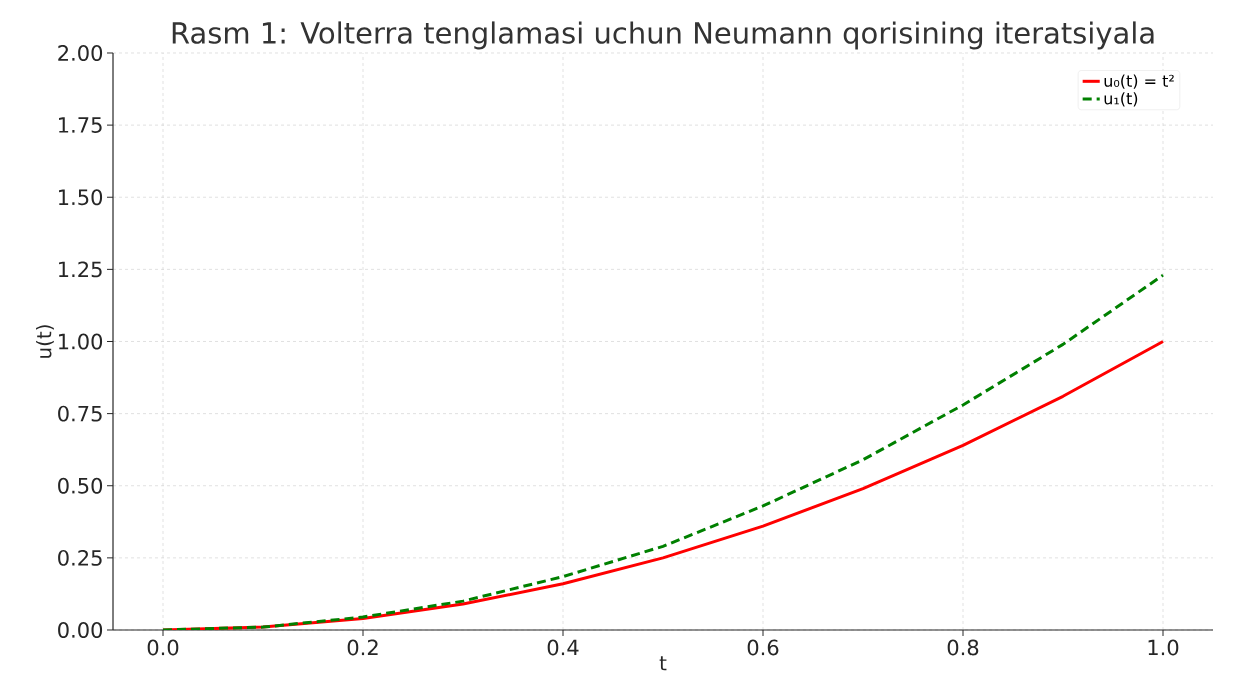 This screenshot has width=1251, height=690. What do you see at coordinates (80, 125) in the screenshot?
I see `y-tick-label: 1.75` at bounding box center [80, 125].